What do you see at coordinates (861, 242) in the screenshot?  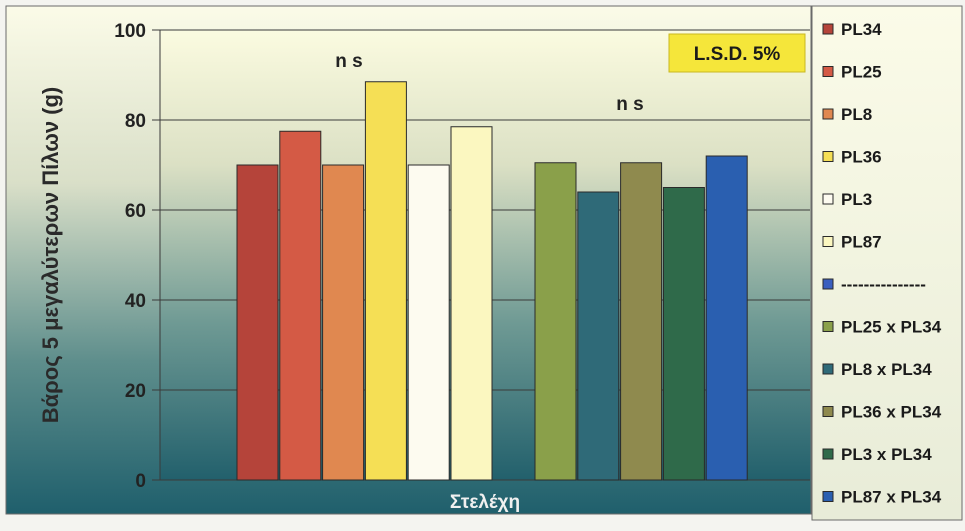 I see `legend-label: PL87` at bounding box center [861, 242].